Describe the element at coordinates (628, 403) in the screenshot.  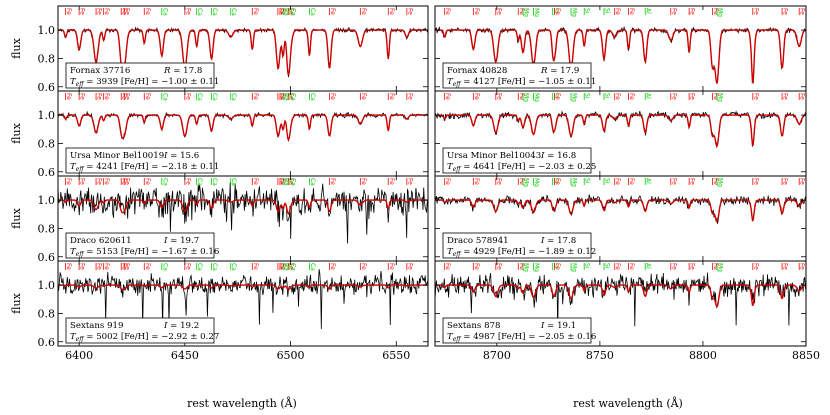
I see `x-axis-label-right: rest wavelength (Å)` at that location.